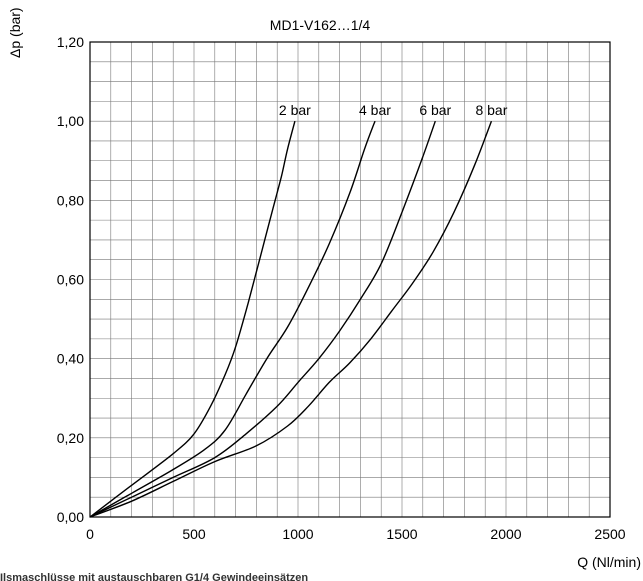 The height and width of the screenshot is (581, 643). What do you see at coordinates (297, 534) in the screenshot?
I see `x-tick-label: 1000` at bounding box center [297, 534].